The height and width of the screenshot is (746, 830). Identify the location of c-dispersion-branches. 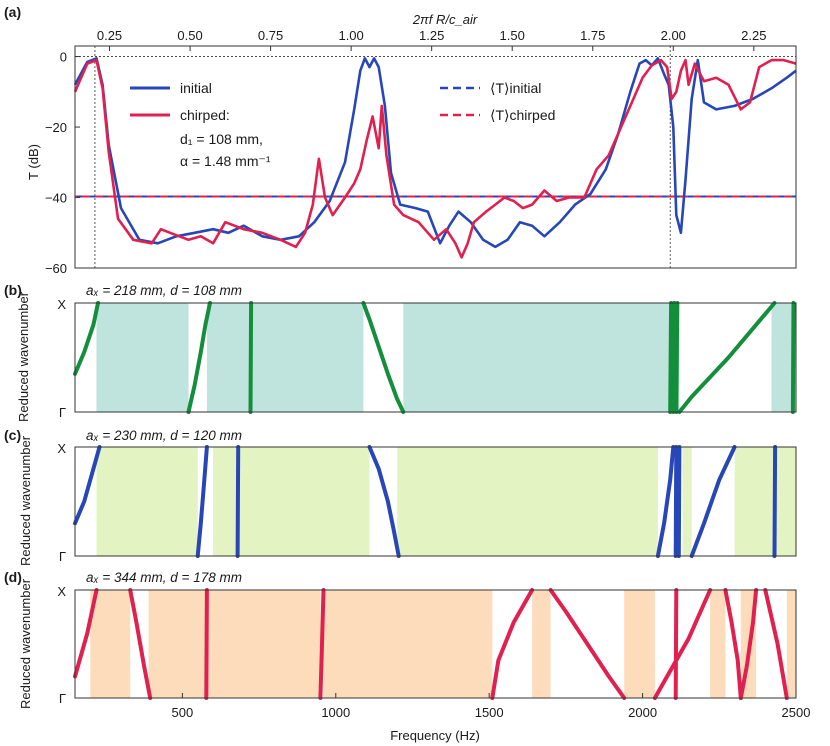
(425, 501).